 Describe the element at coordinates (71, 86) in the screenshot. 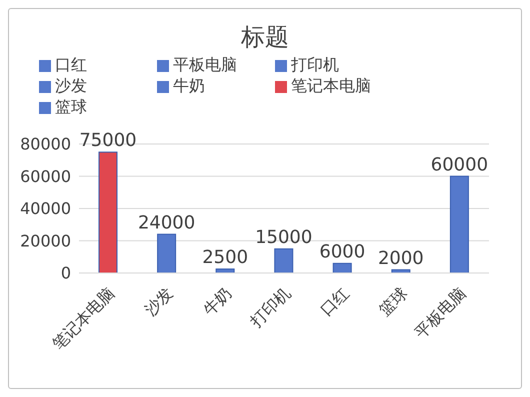

I see `legend-label: 沙发` at that location.